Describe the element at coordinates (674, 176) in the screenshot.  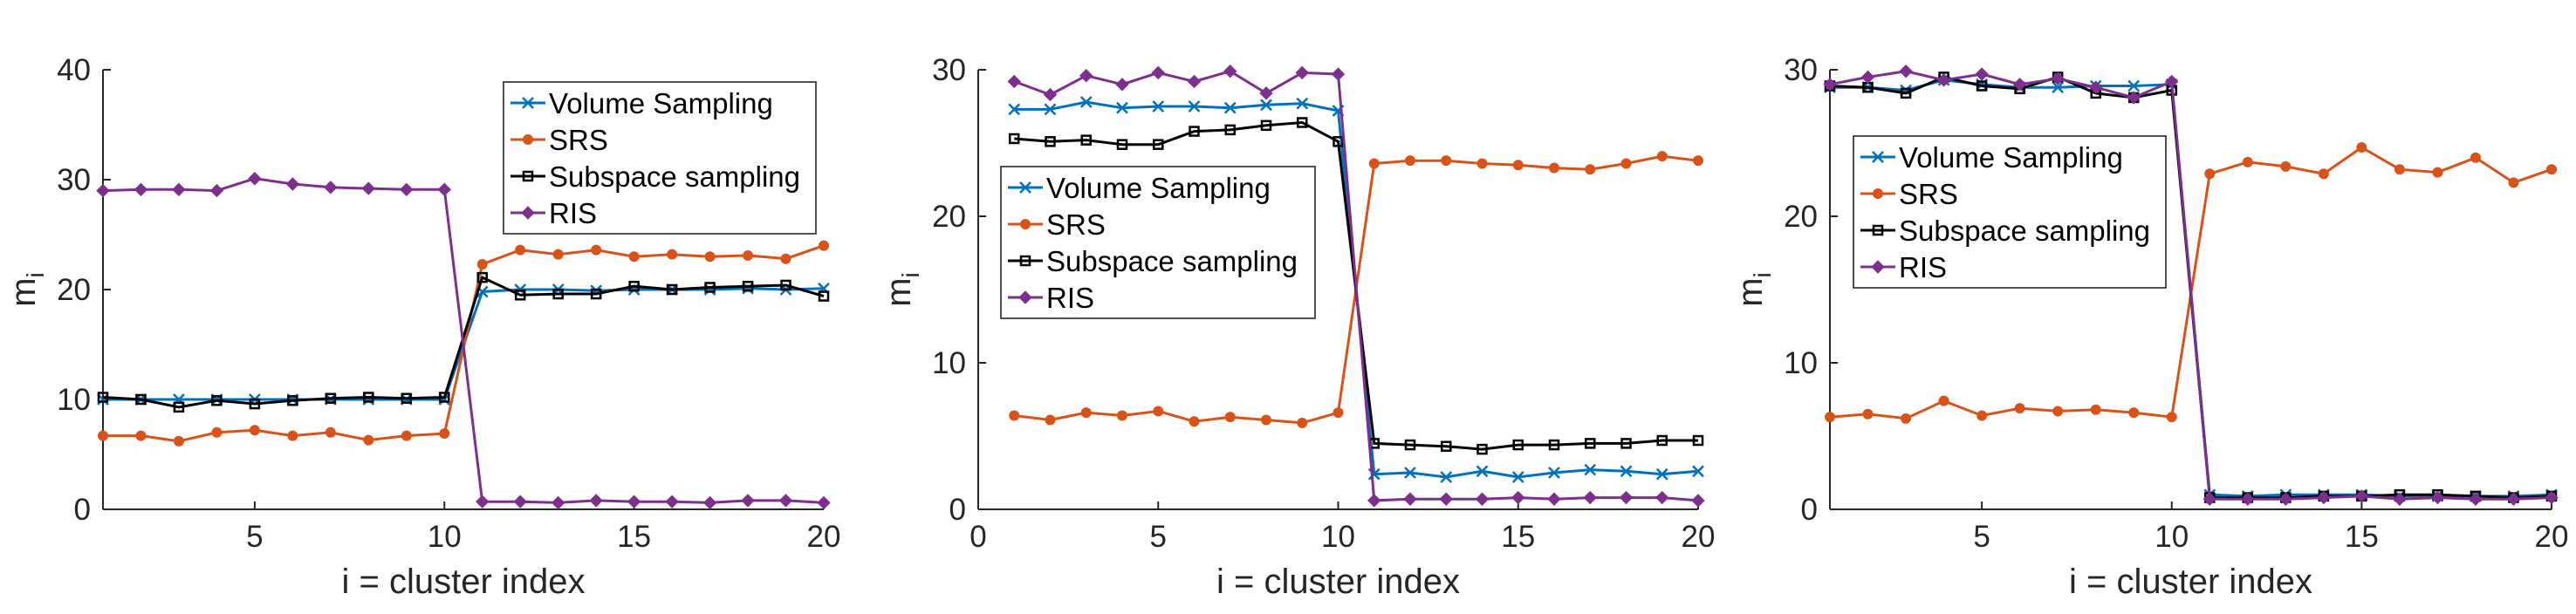
I see `legend-label: Subspace sampling` at that location.